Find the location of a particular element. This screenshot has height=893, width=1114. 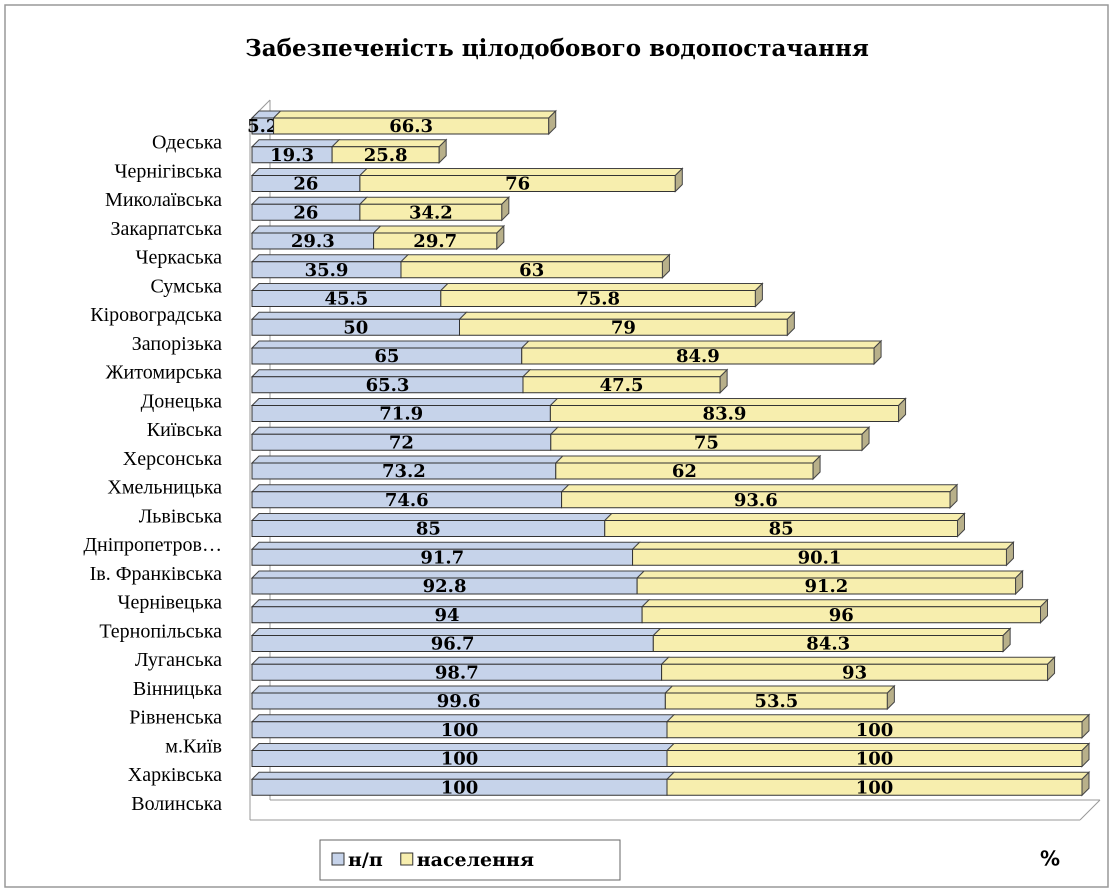

category-label: Чернігівська is located at coordinates (168, 171).